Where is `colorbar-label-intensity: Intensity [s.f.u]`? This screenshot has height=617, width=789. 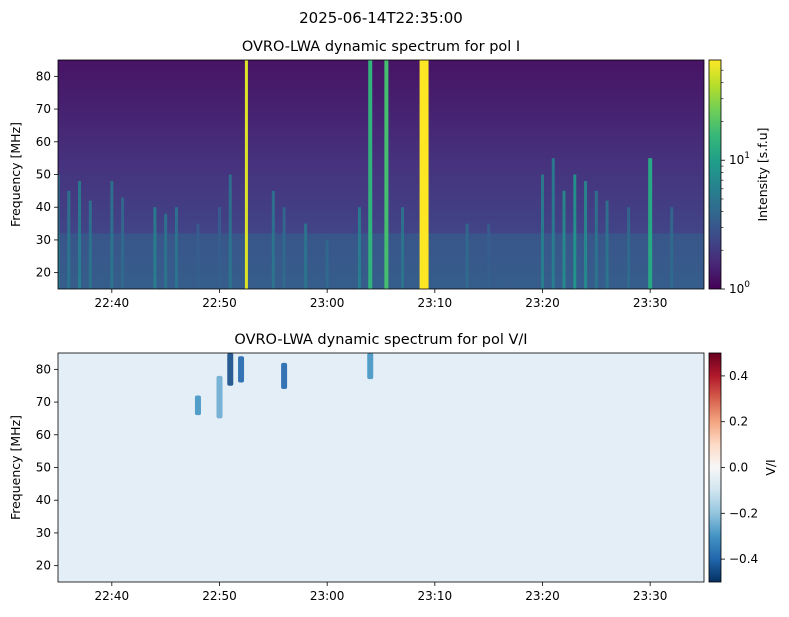 colorbar-label-intensity: Intensity [s.f.u] is located at coordinates (762, 174).